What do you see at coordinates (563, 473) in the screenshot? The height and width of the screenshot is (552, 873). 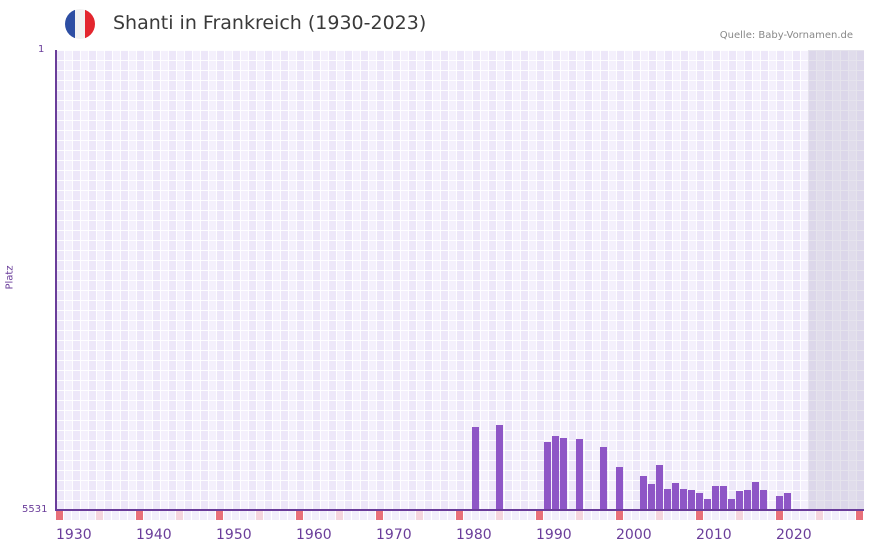 I see `bar-1993` at bounding box center [563, 473].